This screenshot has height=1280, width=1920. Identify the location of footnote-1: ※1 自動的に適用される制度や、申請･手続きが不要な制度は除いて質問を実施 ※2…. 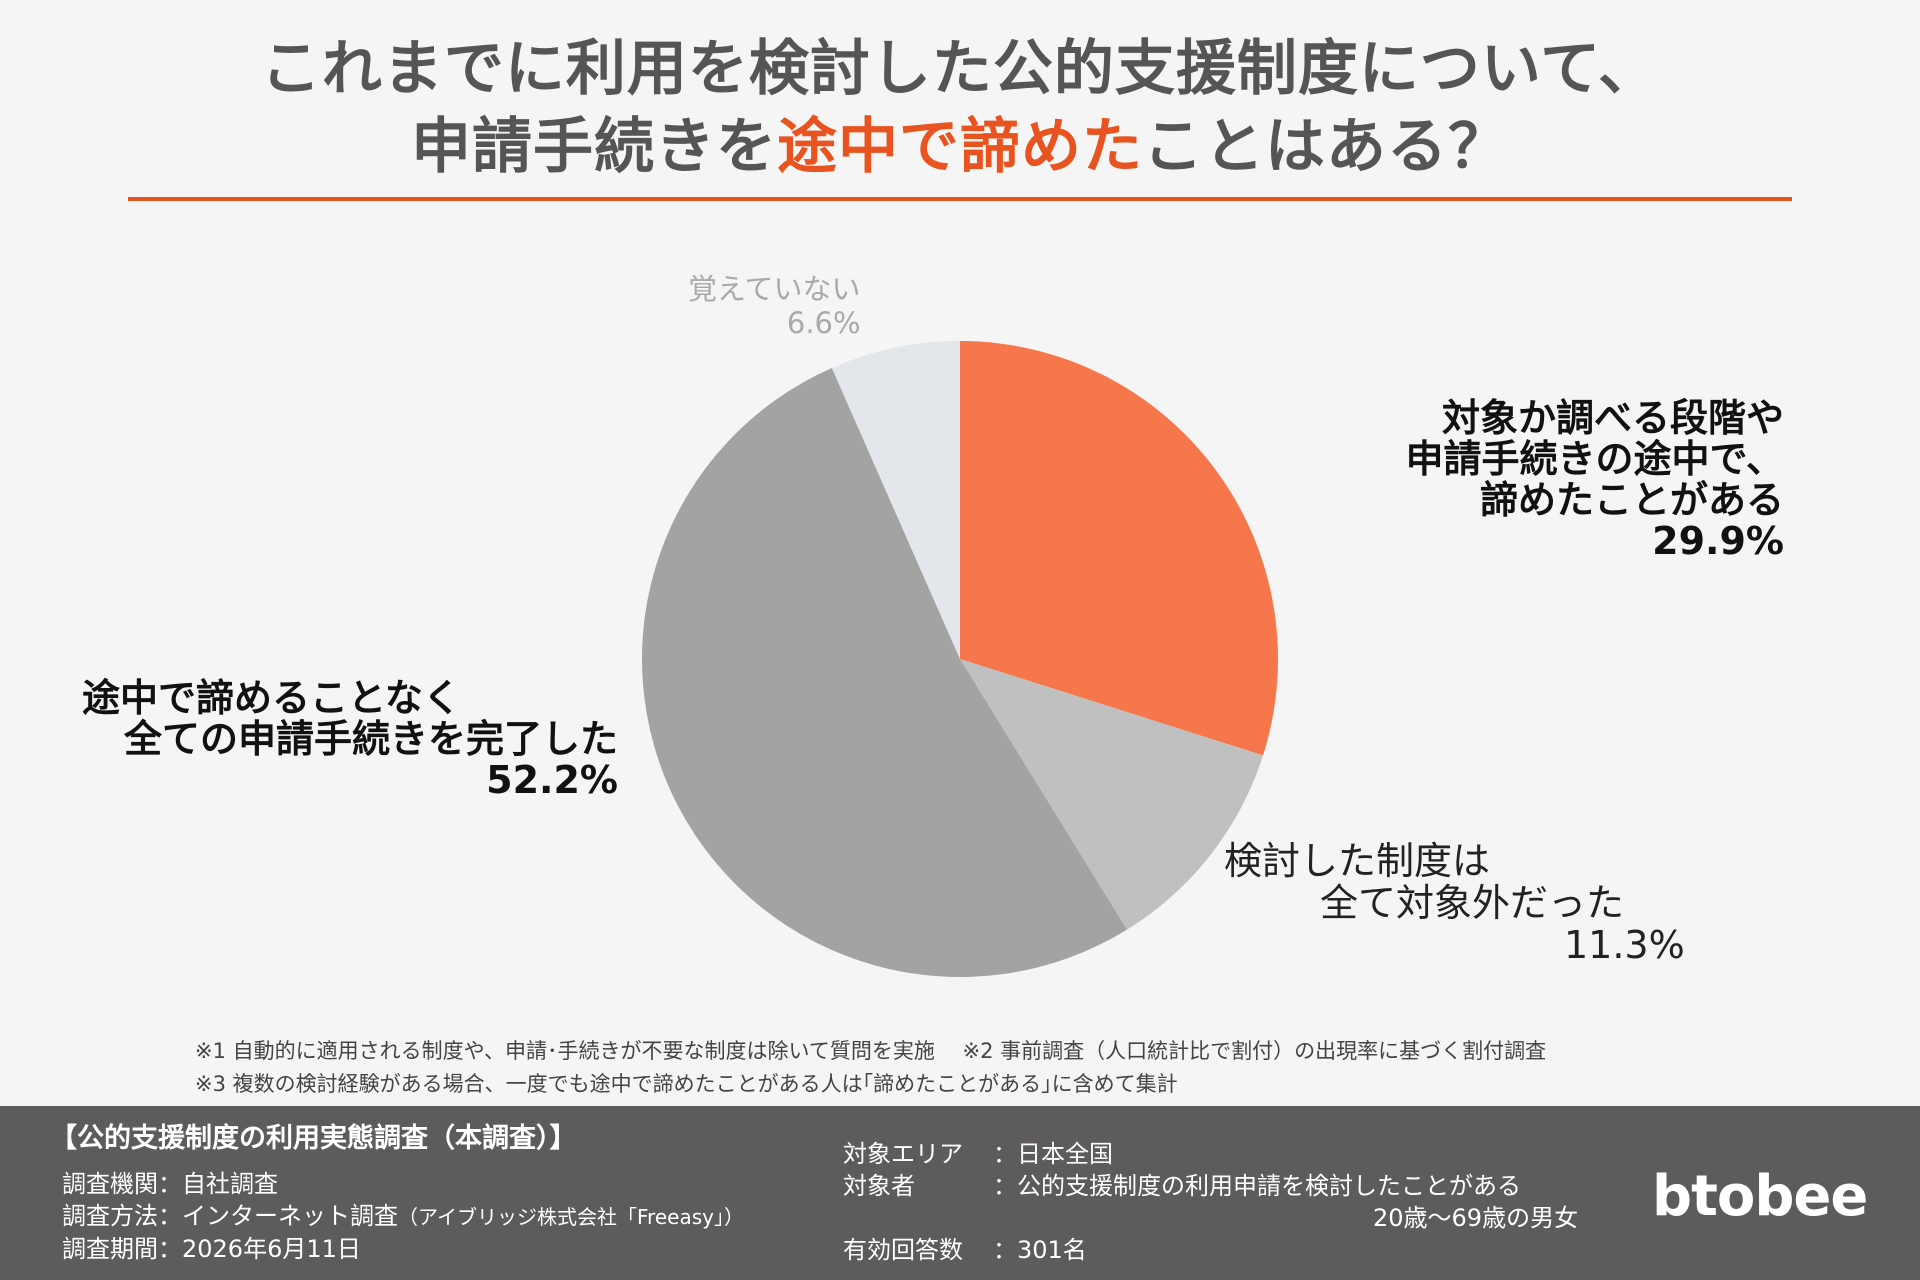
(871, 1051).